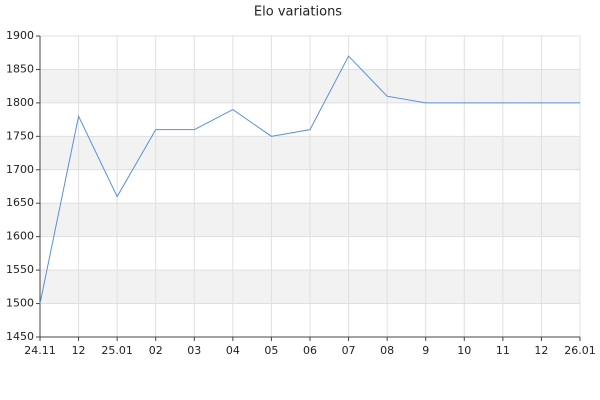 The image size is (600, 400). What do you see at coordinates (349, 350) in the screenshot?
I see `x-tick-label: 07` at bounding box center [349, 350].